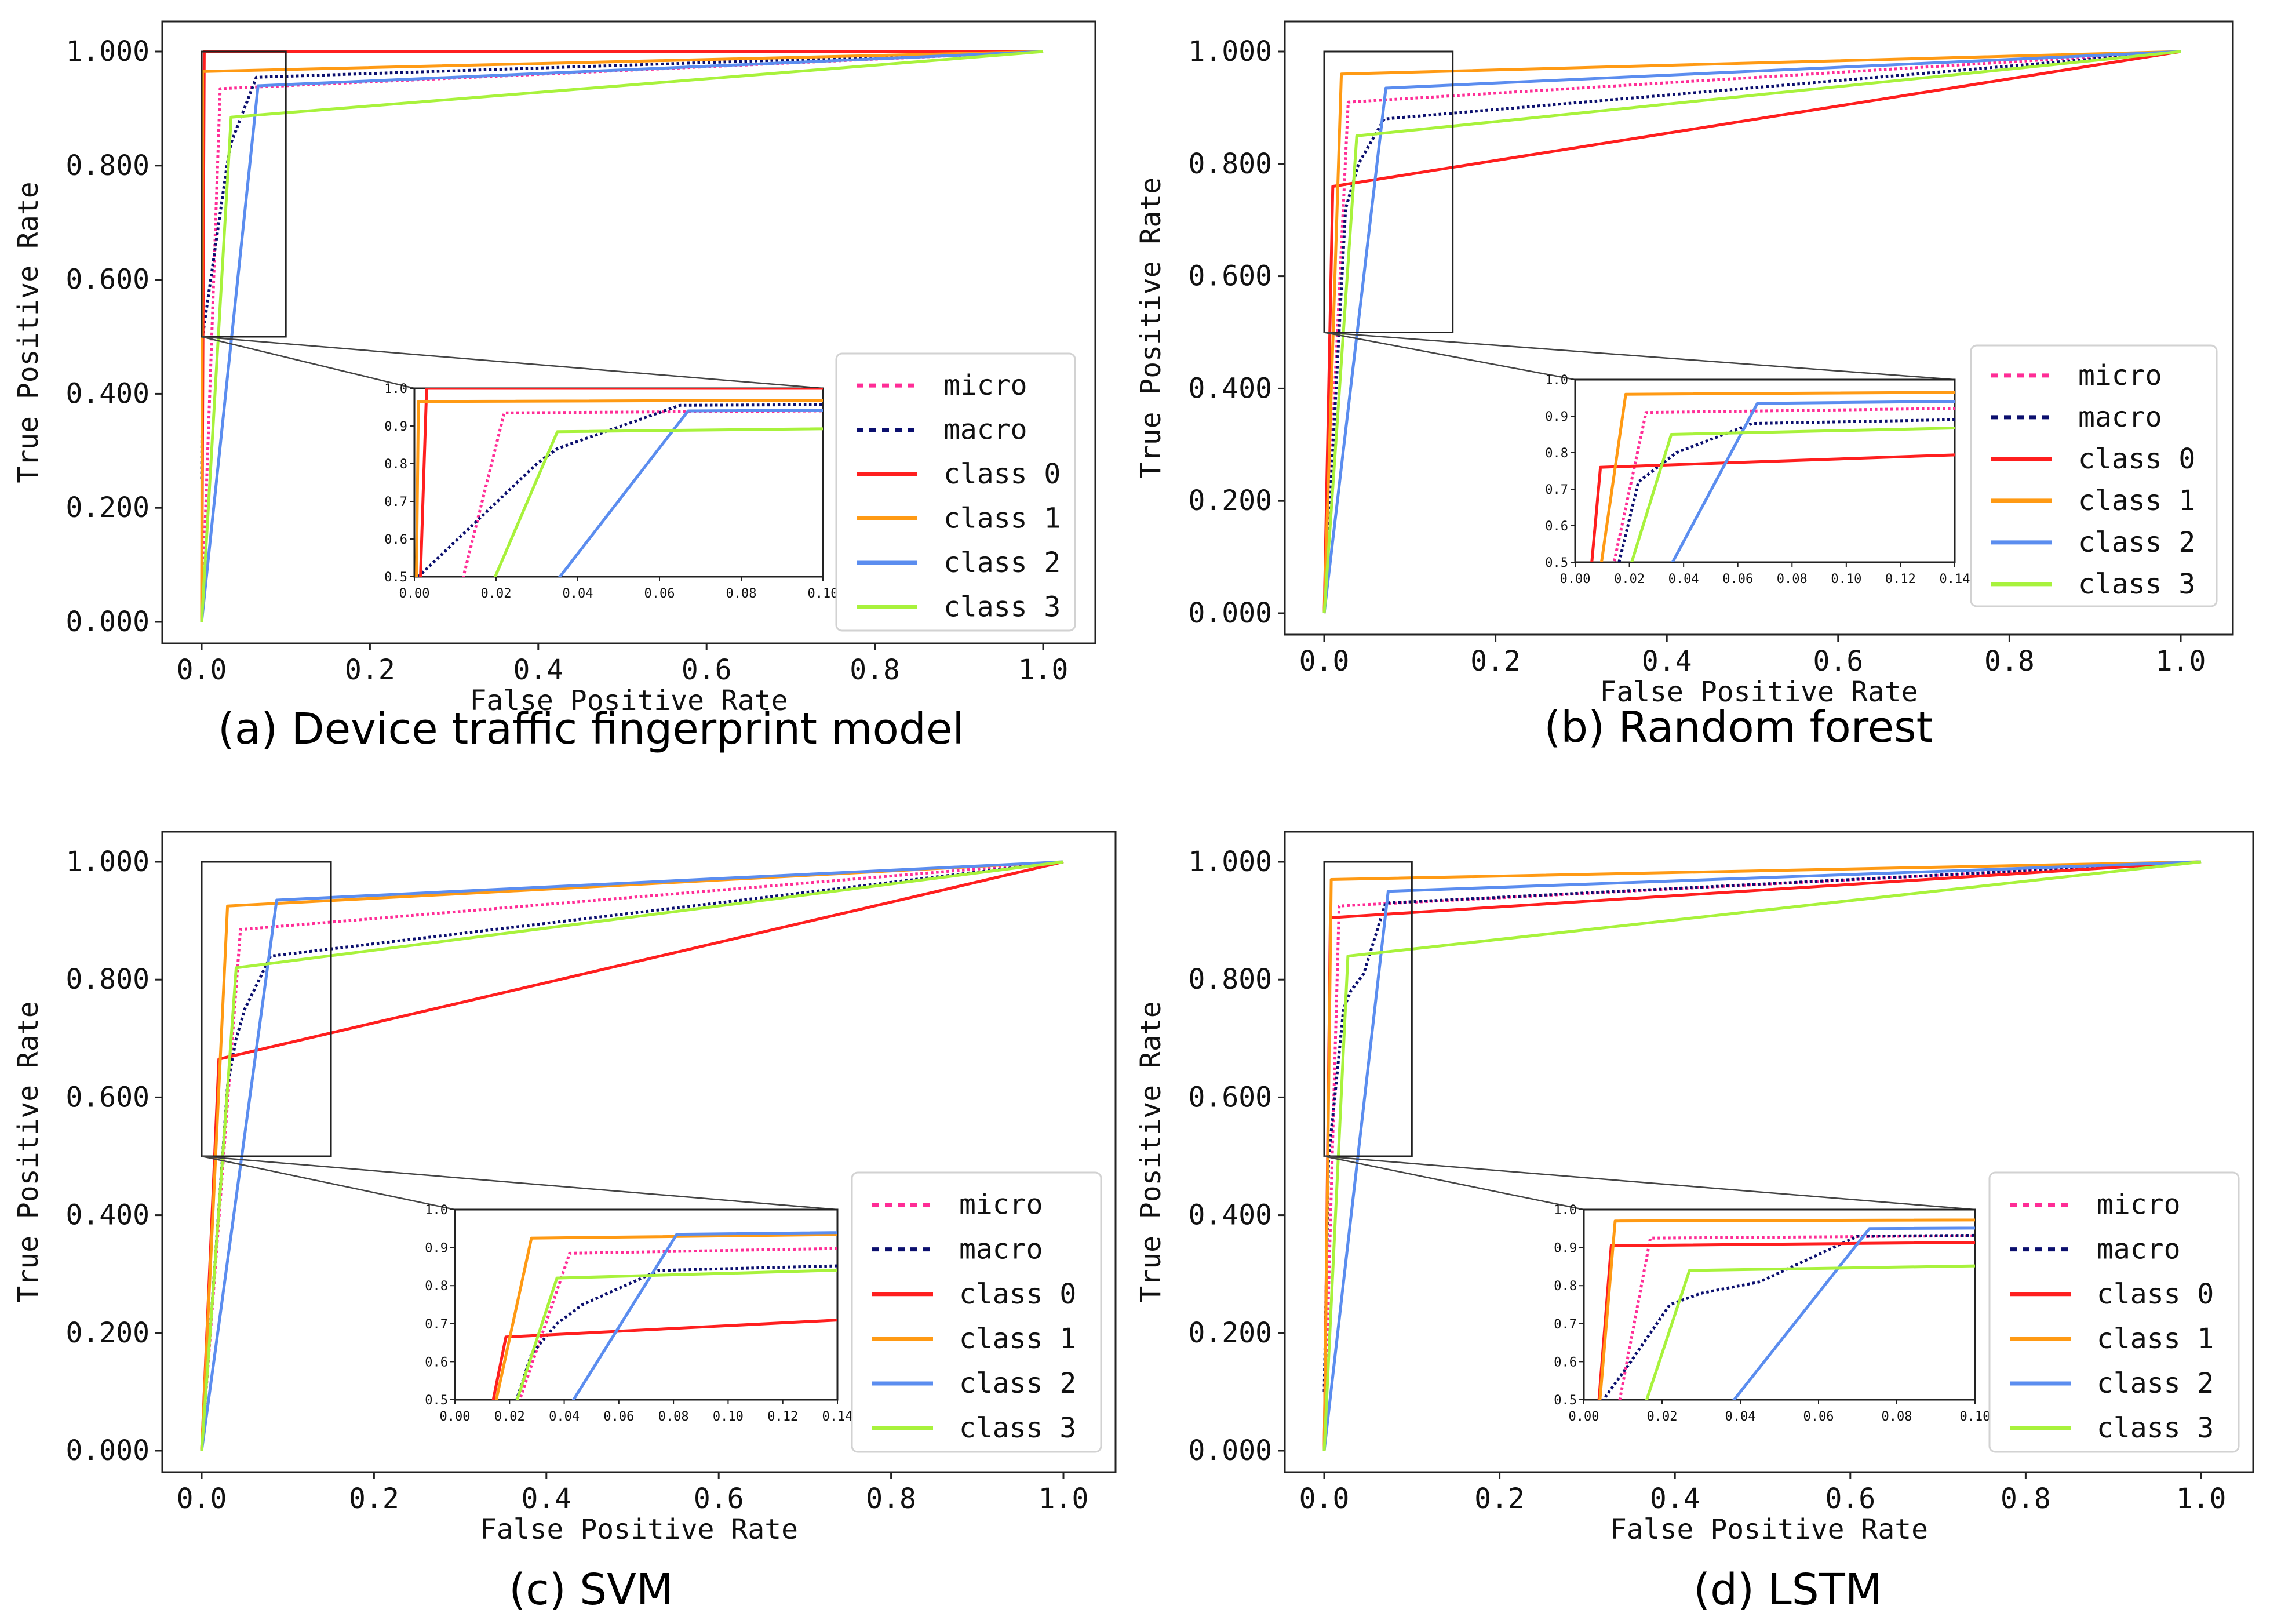 The image size is (2281, 1624). What do you see at coordinates (395, 577) in the screenshot?
I see `inset-y-tick-label: 0.5` at bounding box center [395, 577].